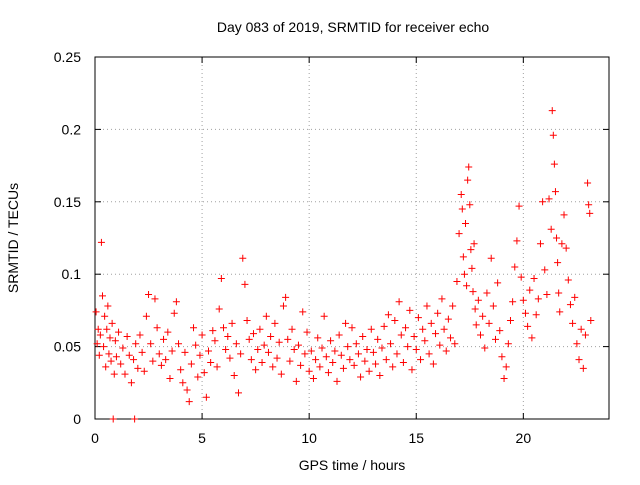  I want to click on x-tick-label: 15, so click(416, 438).